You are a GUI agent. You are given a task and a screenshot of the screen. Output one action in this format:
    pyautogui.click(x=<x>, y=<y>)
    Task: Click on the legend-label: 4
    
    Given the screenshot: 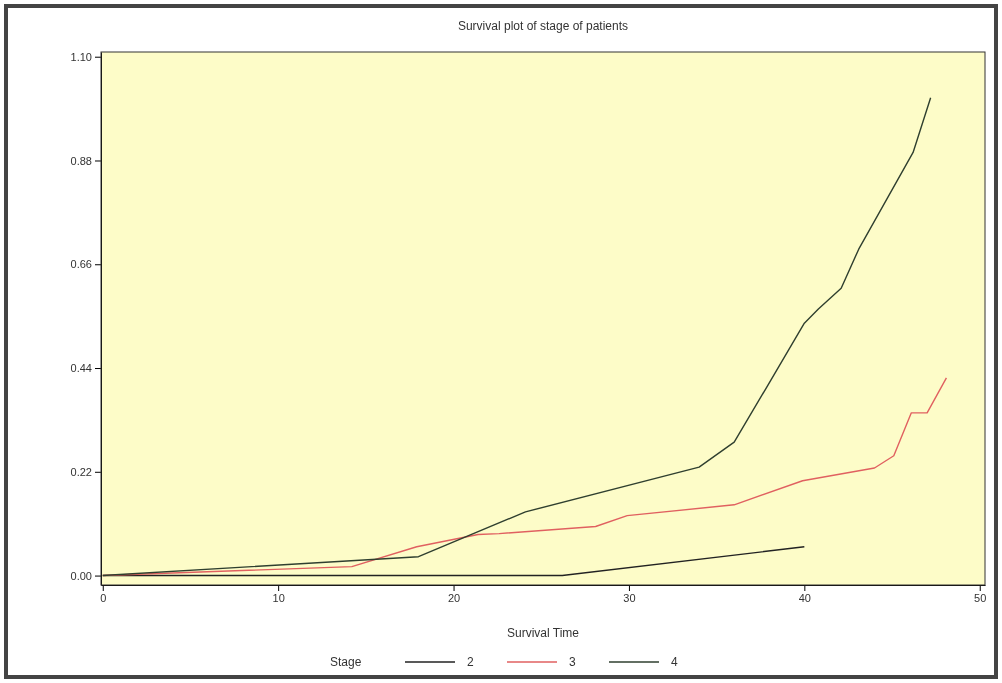 What is the action you would take?
    pyautogui.click(x=674, y=662)
    